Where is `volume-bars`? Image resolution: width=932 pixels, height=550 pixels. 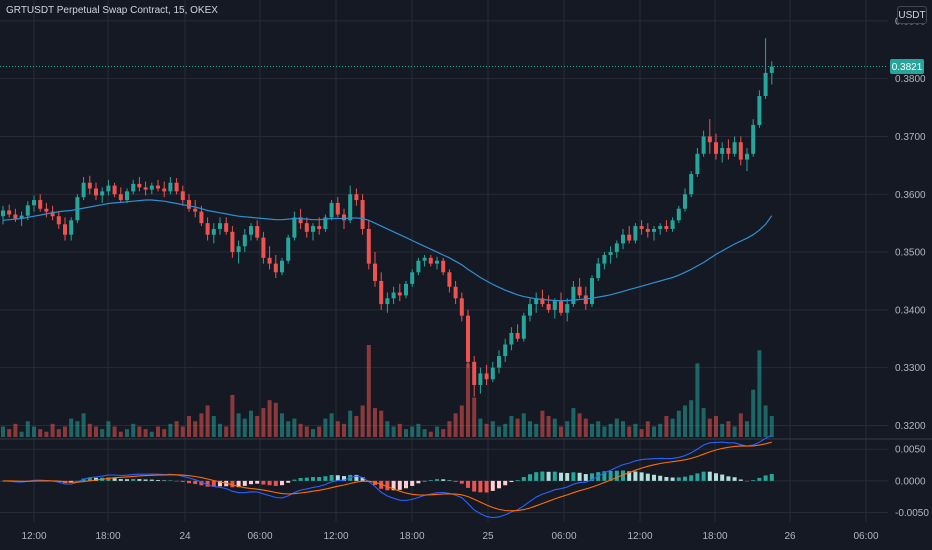 volume-bars is located at coordinates (387, 391).